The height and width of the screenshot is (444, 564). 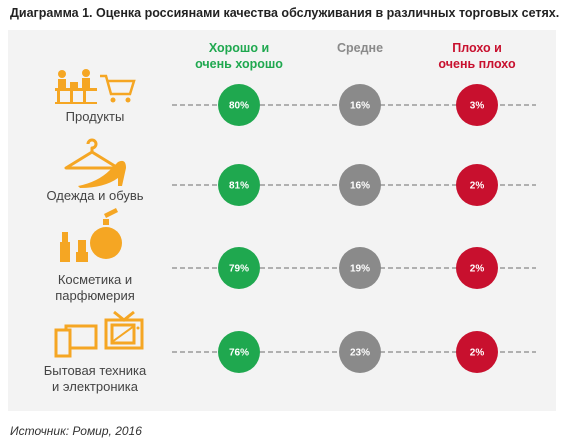 What do you see at coordinates (99, 334) in the screenshot?
I see `electronics-tv-icon` at bounding box center [99, 334].